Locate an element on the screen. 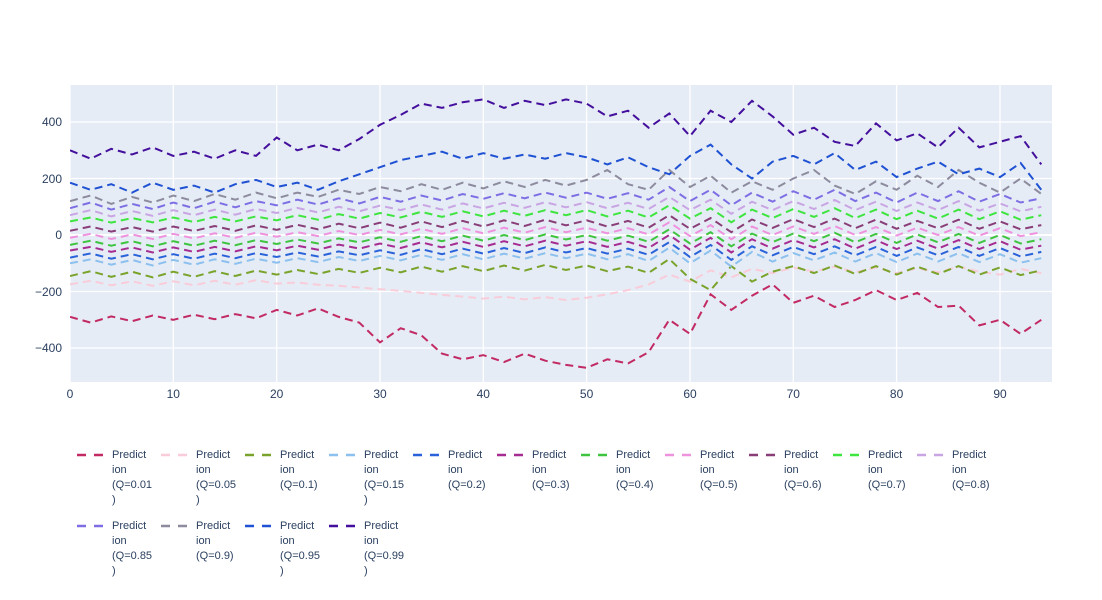  y-tick-label: −200 is located at coordinates (48, 291).